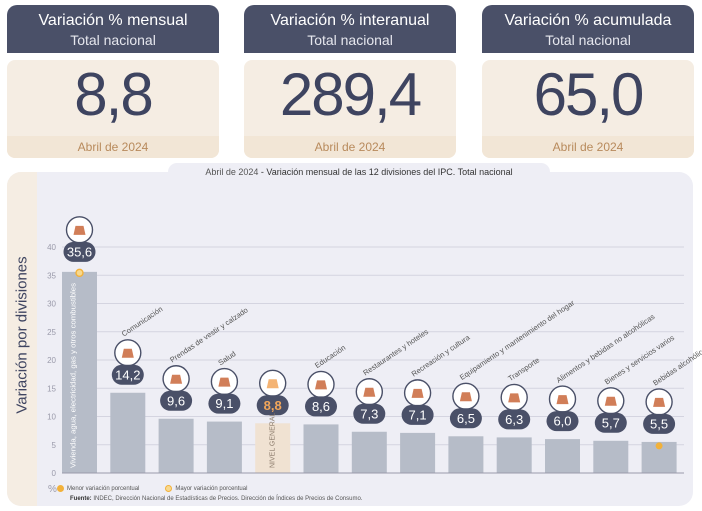 The width and height of the screenshot is (702, 511). Describe the element at coordinates (321, 385) in the screenshot. I see `books-icon-glyph` at that location.